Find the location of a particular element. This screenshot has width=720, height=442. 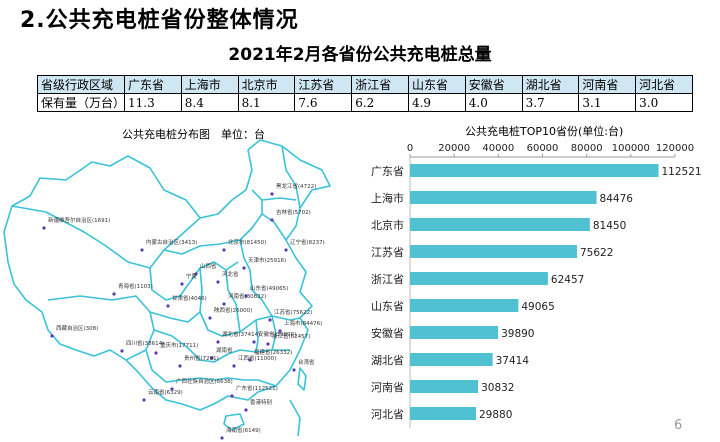

map-province-label: 湖南省 is located at coordinates (224, 350).